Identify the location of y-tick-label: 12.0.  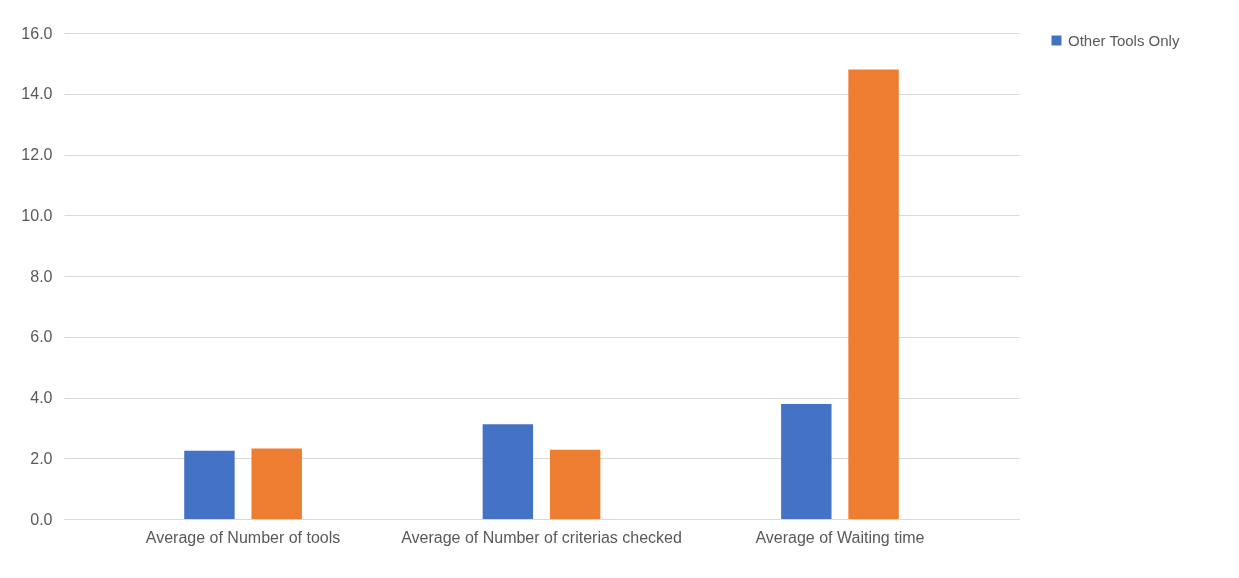
(37, 154).